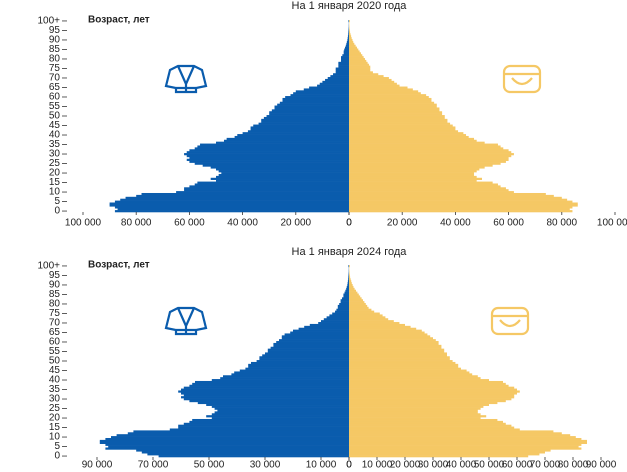 This screenshot has height=472, width=627. Describe the element at coordinates (377, 465) in the screenshot. I see `x-tick-label: 10 000` at that location.